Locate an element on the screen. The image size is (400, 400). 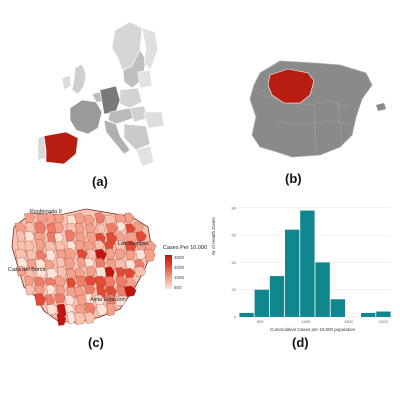
region-france is located at coordinates (86, 117).